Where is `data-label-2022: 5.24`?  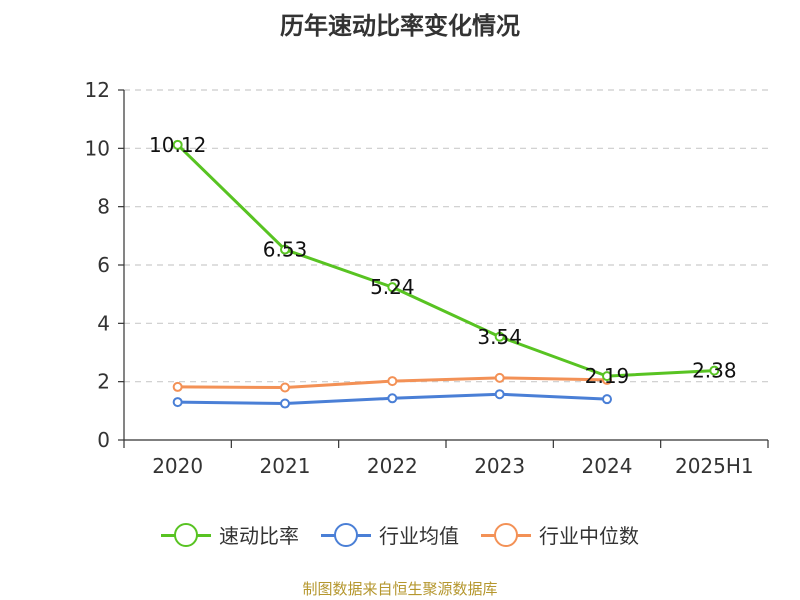
data-label-2022: 5.24 is located at coordinates (392, 287).